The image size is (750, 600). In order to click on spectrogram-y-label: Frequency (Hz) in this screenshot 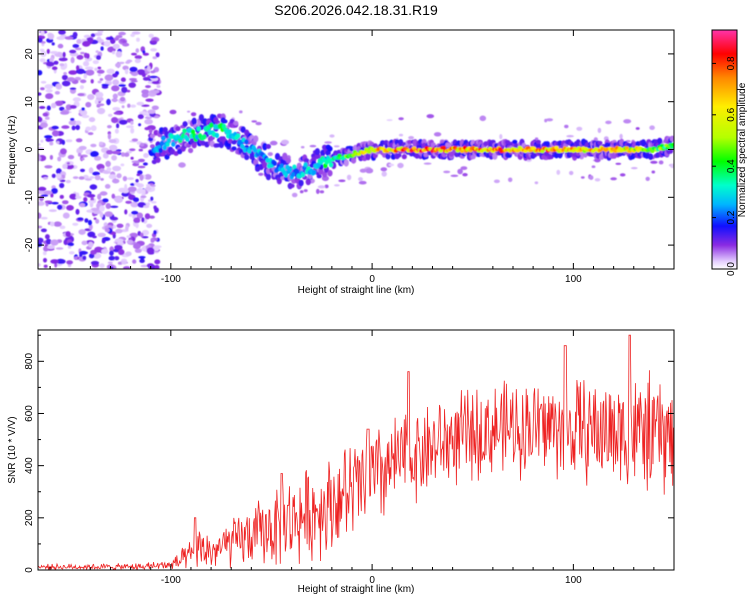, I will do `click(12, 150)`.